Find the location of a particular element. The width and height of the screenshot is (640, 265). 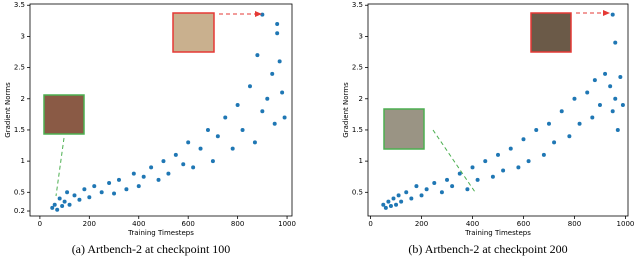

thumbnail-left-high is located at coordinates (217, 32).